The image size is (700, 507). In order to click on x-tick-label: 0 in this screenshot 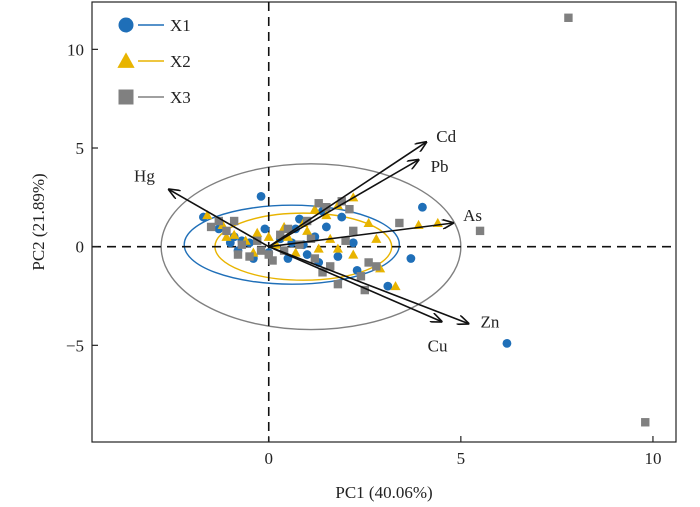, I will do `click(268, 458)`.